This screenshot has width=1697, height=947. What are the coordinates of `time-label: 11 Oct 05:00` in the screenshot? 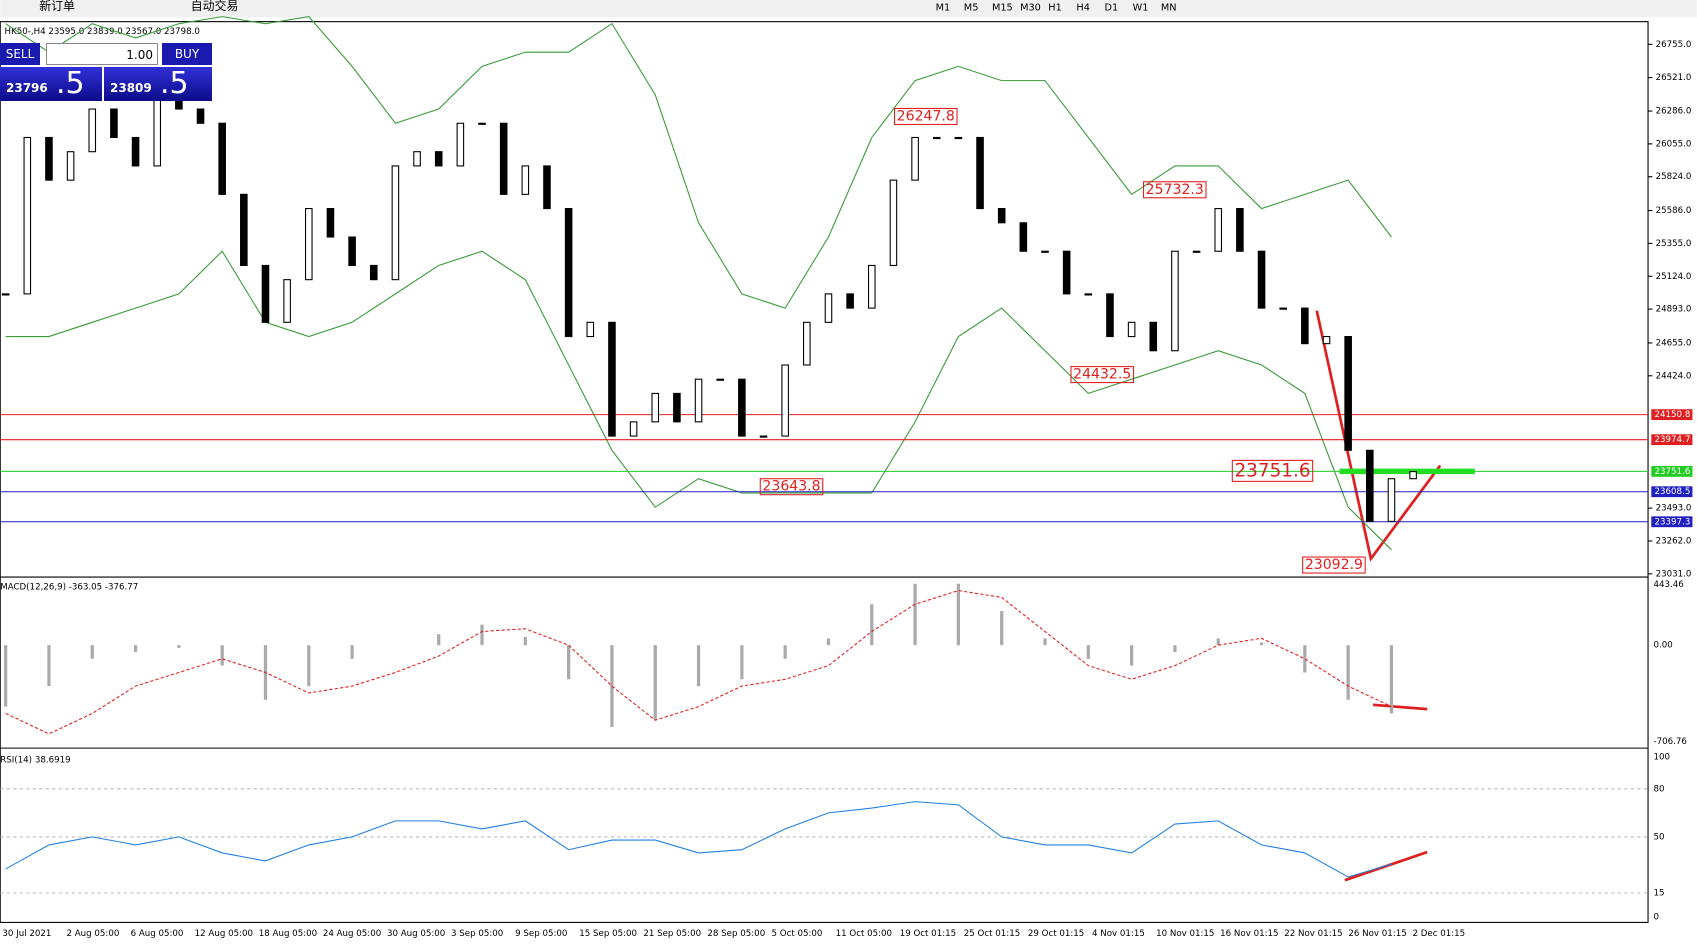 It's located at (864, 934).